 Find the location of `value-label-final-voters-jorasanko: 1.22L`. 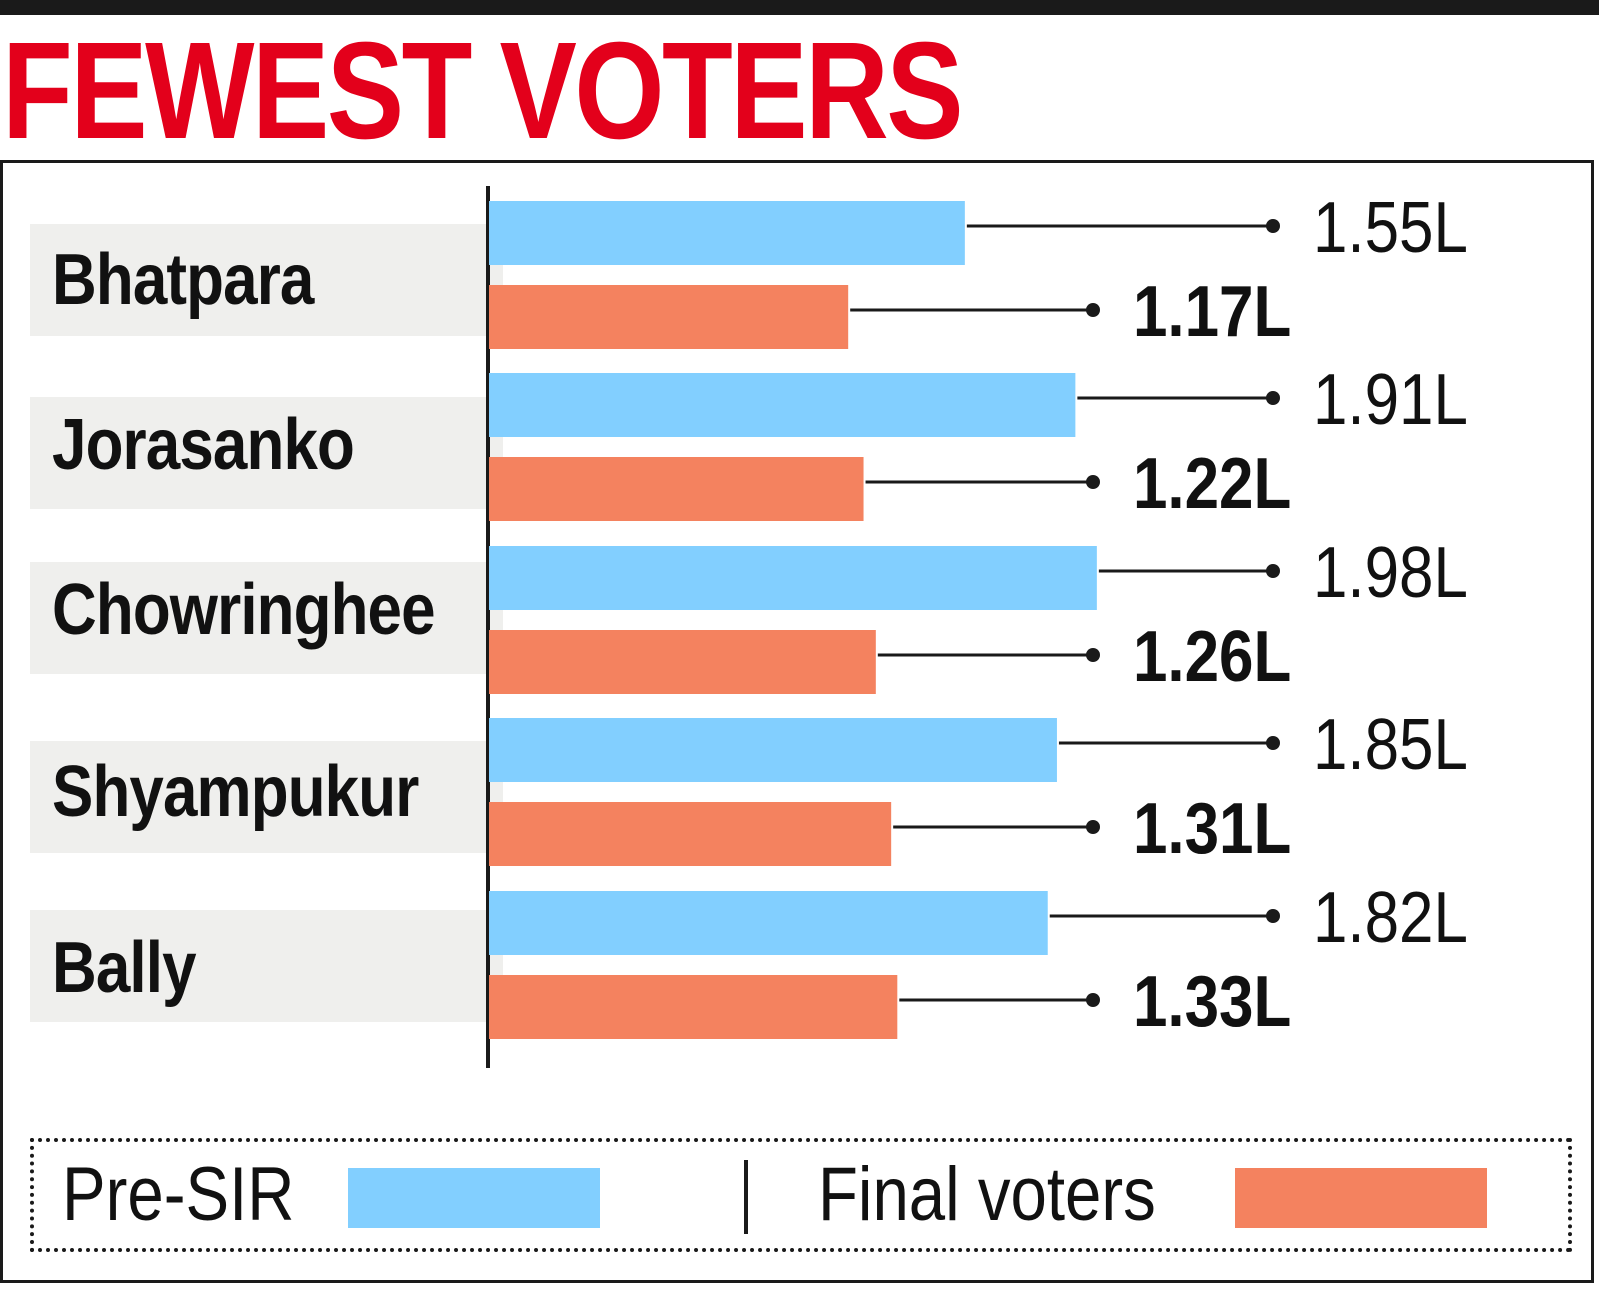

value-label-final-voters-jorasanko: 1.22L is located at coordinates (1212, 484).